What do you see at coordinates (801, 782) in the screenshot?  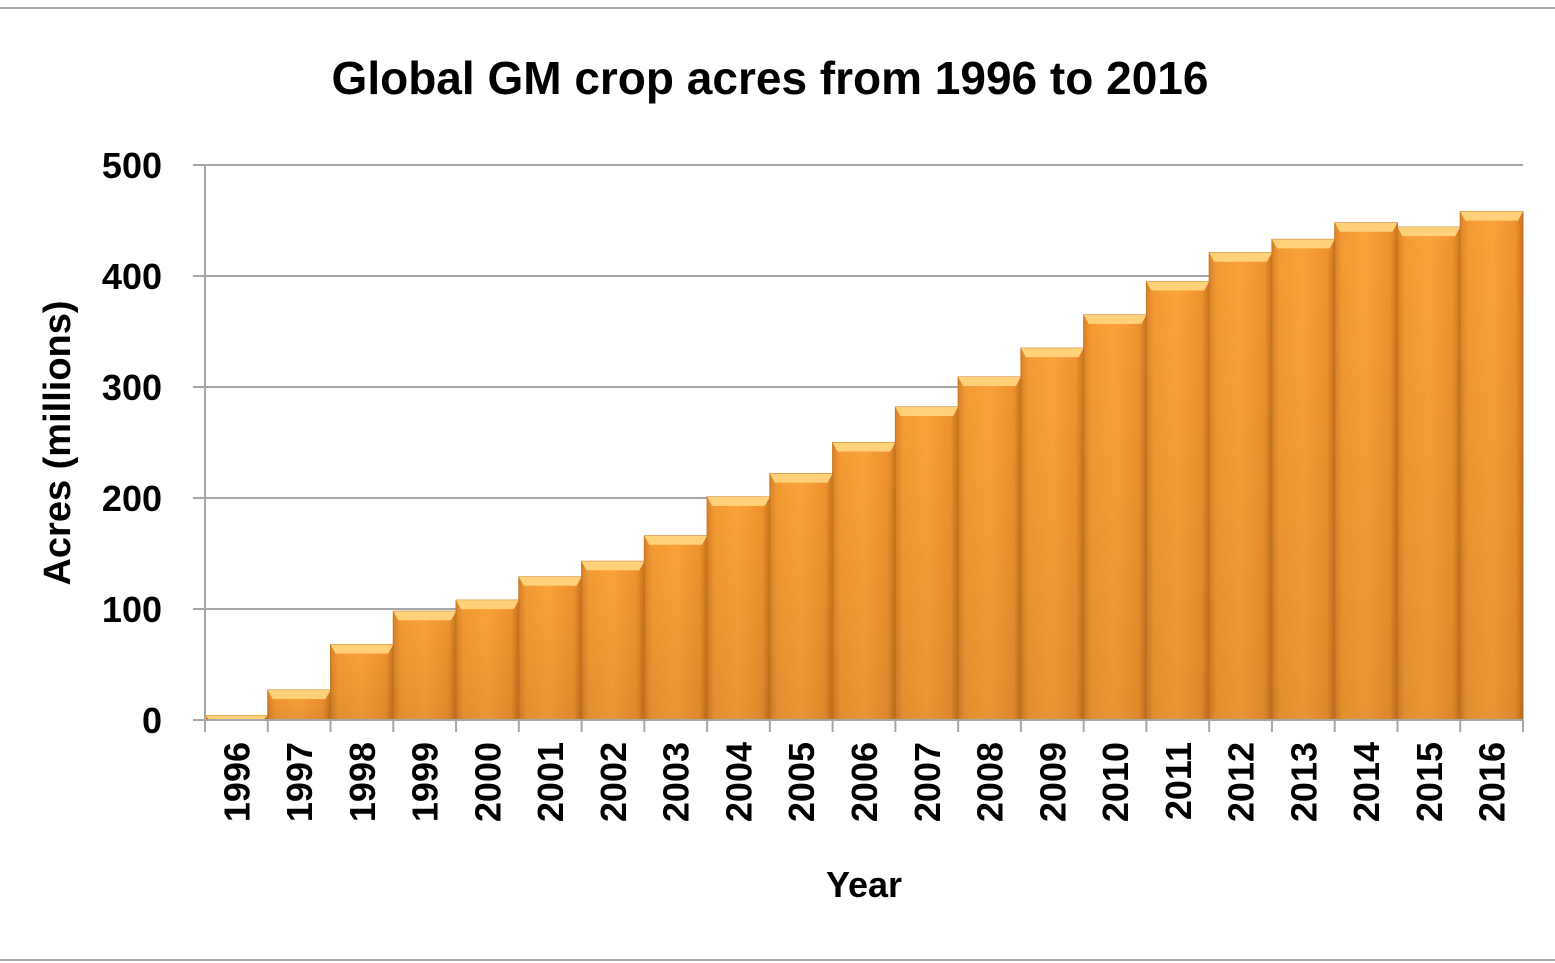 I see `x-tick-label: 2005` at bounding box center [801, 782].